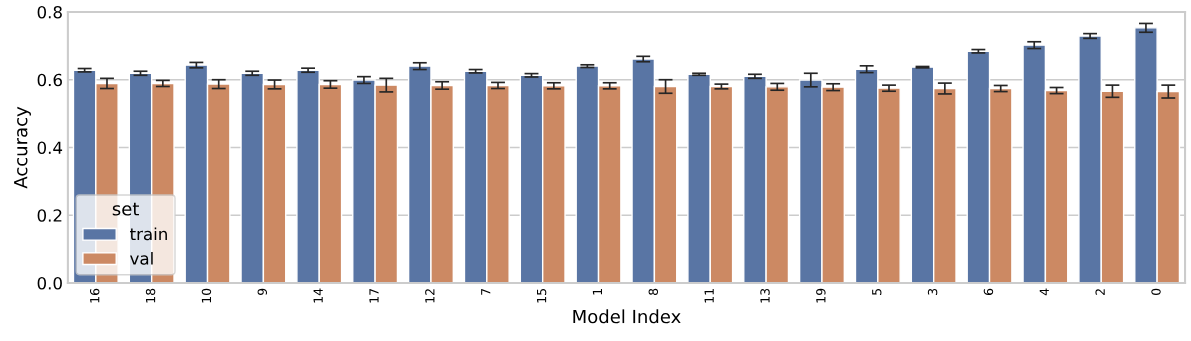 This screenshot has height=341, width=1191. I want to click on x-tick-label: 16, so click(94, 295).